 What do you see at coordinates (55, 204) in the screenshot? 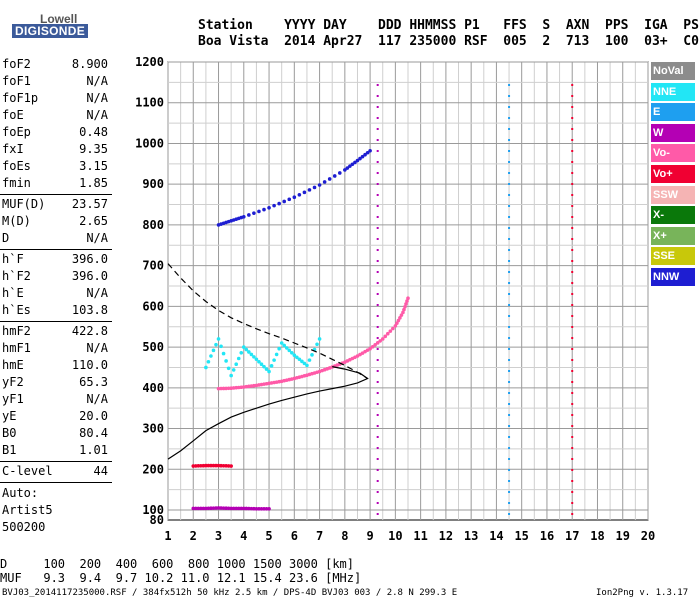
I see `parameter-row: MUF(D) 23.57` at bounding box center [55, 204].